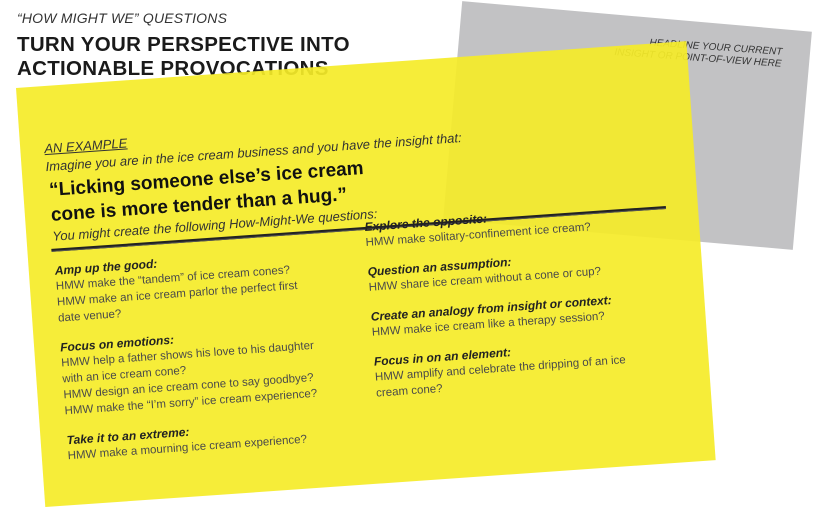  What do you see at coordinates (85, 146) in the screenshot?
I see `example-label: AN EXAMPLE` at bounding box center [85, 146].